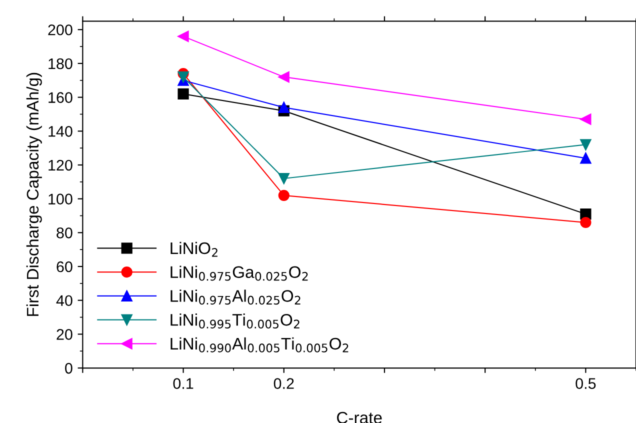 The image size is (636, 423). What do you see at coordinates (60, 97) in the screenshot?
I see `y-tick-label: 160` at bounding box center [60, 97].